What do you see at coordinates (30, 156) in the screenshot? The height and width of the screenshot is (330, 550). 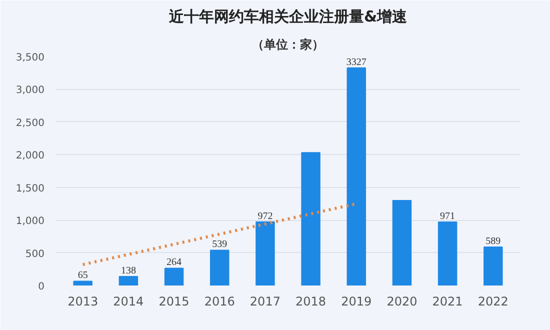 I see `y-tick-label: 2,000` at bounding box center [30, 156].